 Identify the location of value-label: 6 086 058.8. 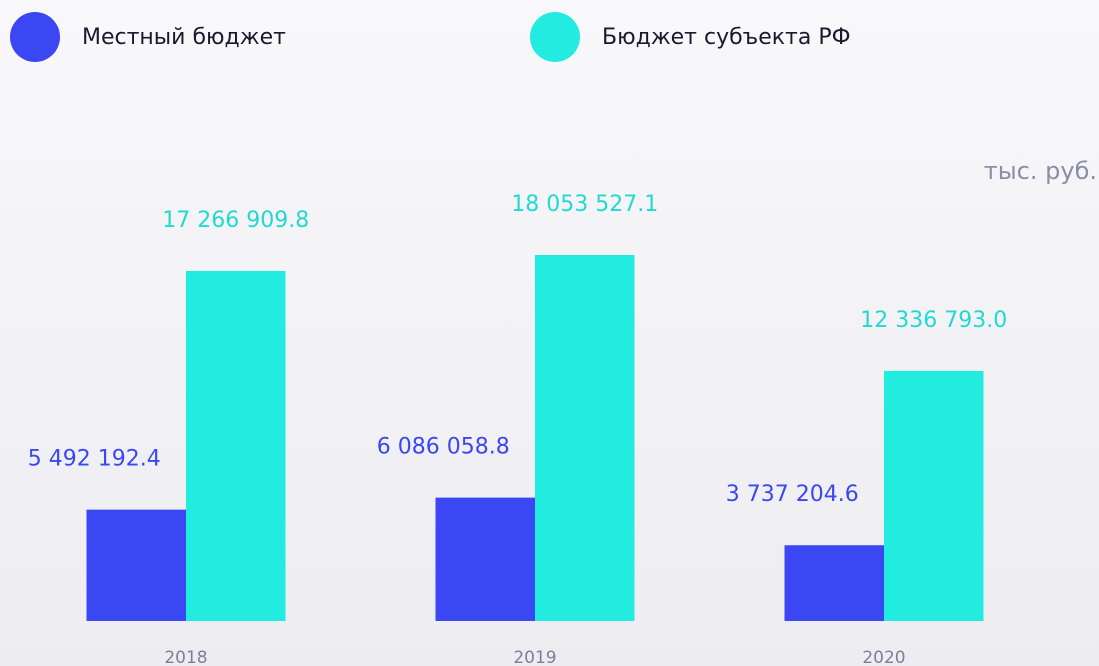
(443, 447).